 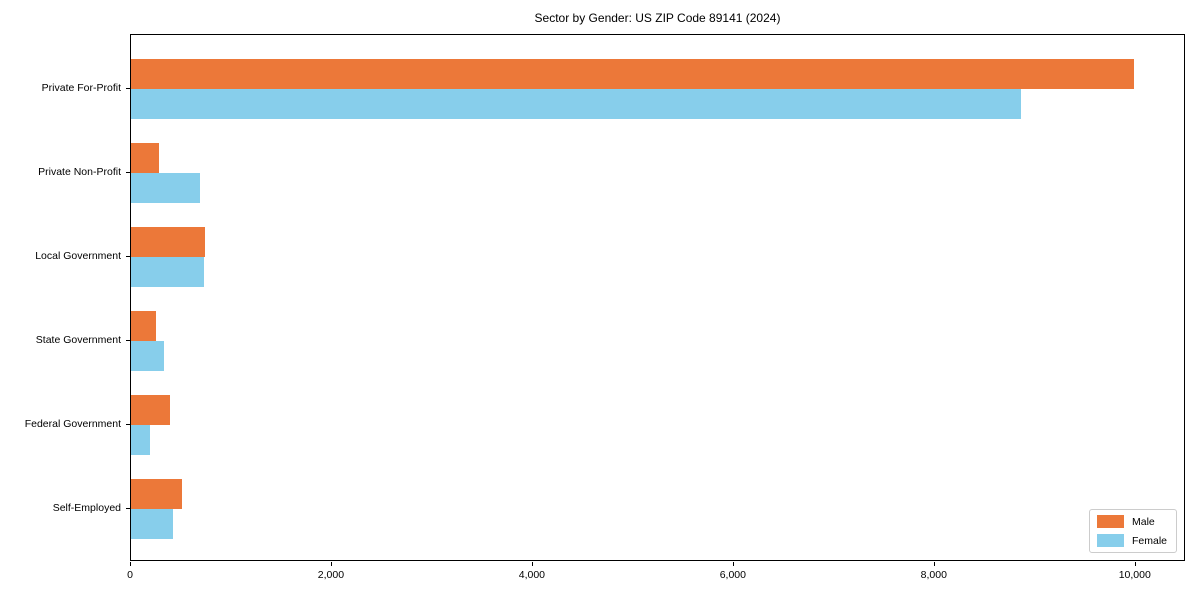 What do you see at coordinates (130, 575) in the screenshot?
I see `x-tick-label: 0` at bounding box center [130, 575].